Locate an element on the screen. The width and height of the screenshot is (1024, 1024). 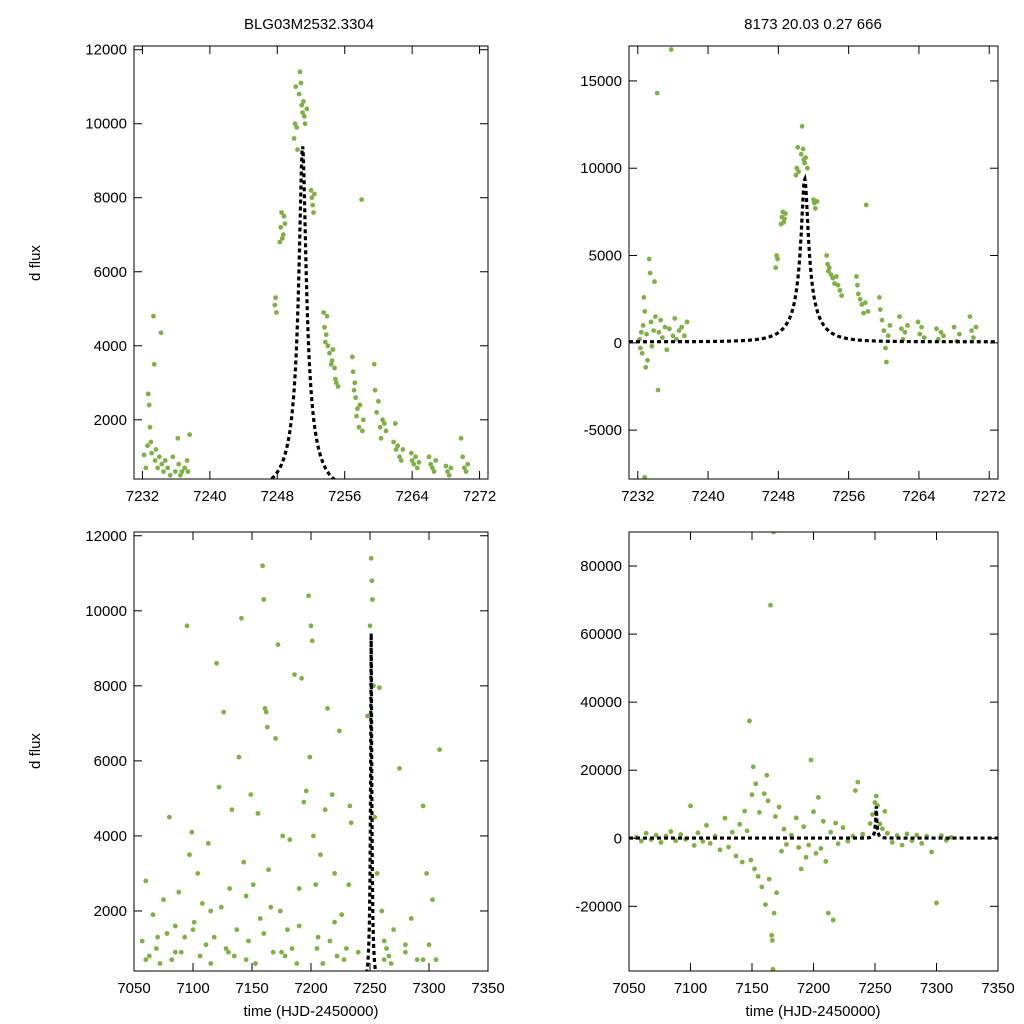
x-tick-label: 7050 is located at coordinates (133, 988).